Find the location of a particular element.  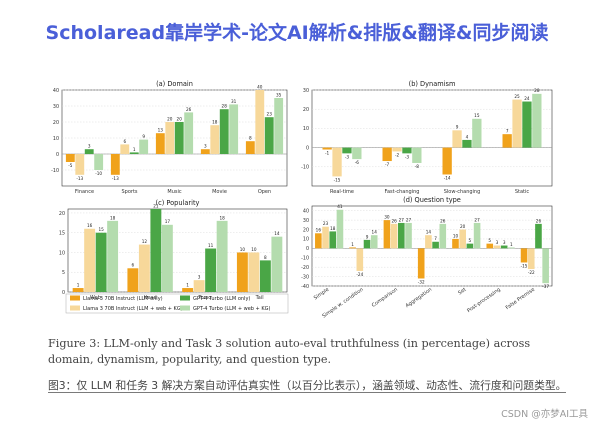

y-tick-label-c-popularity: 15 is located at coordinates (62, 234).